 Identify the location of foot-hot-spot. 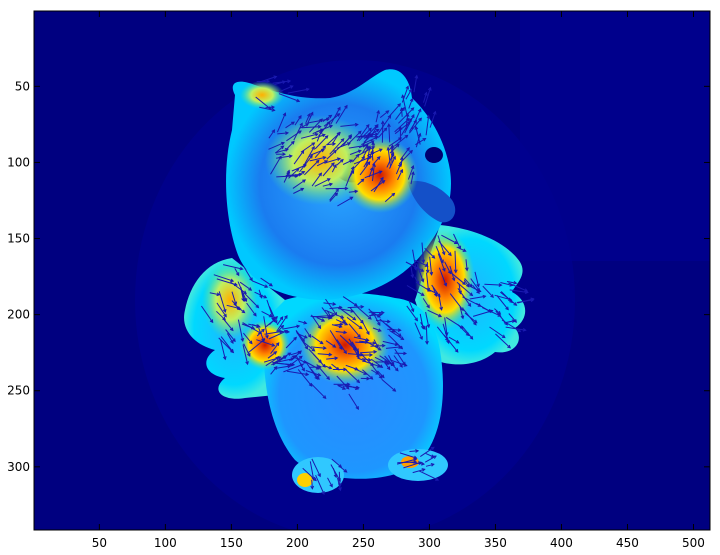
(305, 480).